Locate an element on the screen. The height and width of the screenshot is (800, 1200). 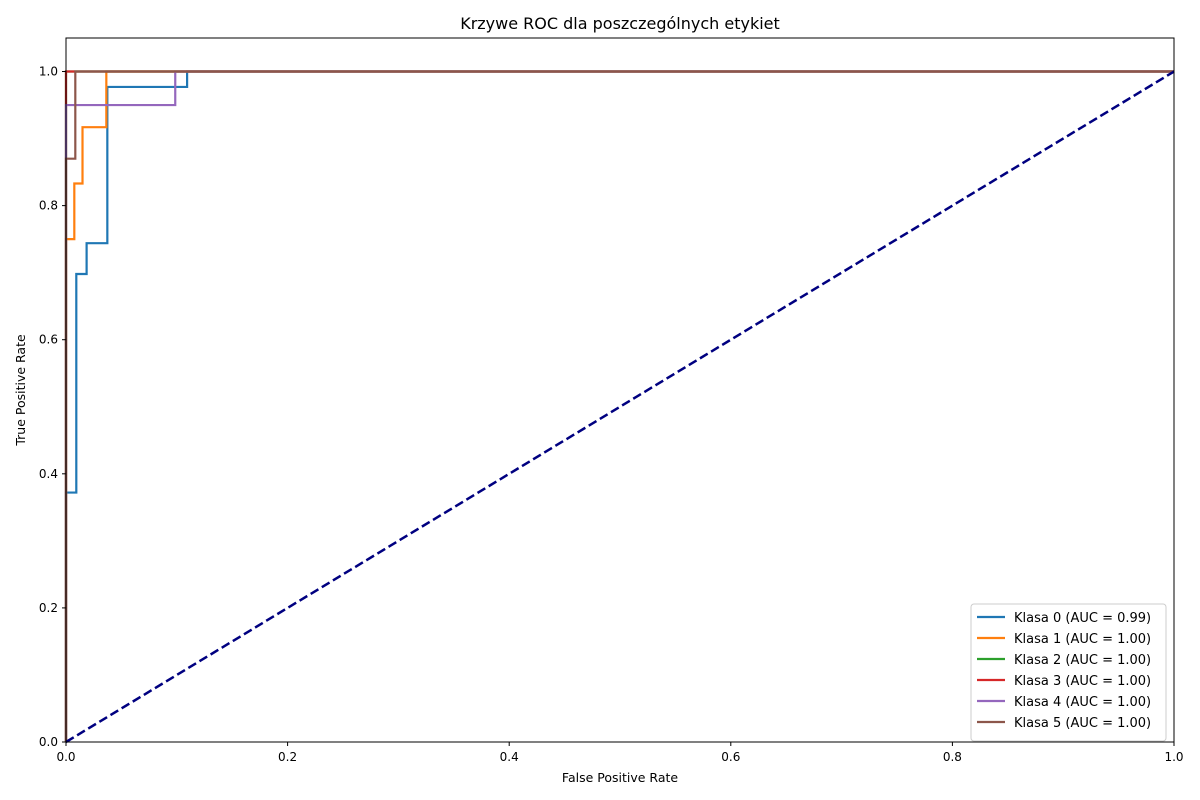
x-tick-label: 0.0 is located at coordinates (65, 757).